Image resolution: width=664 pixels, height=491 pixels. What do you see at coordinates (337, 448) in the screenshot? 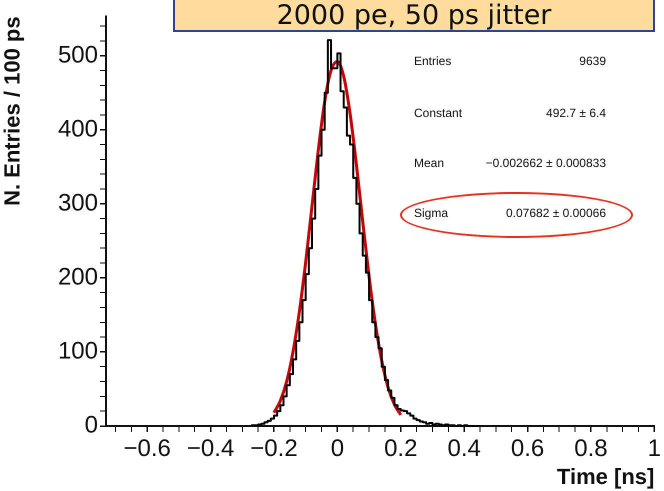
I see `x-tick-label: 0` at bounding box center [337, 448].